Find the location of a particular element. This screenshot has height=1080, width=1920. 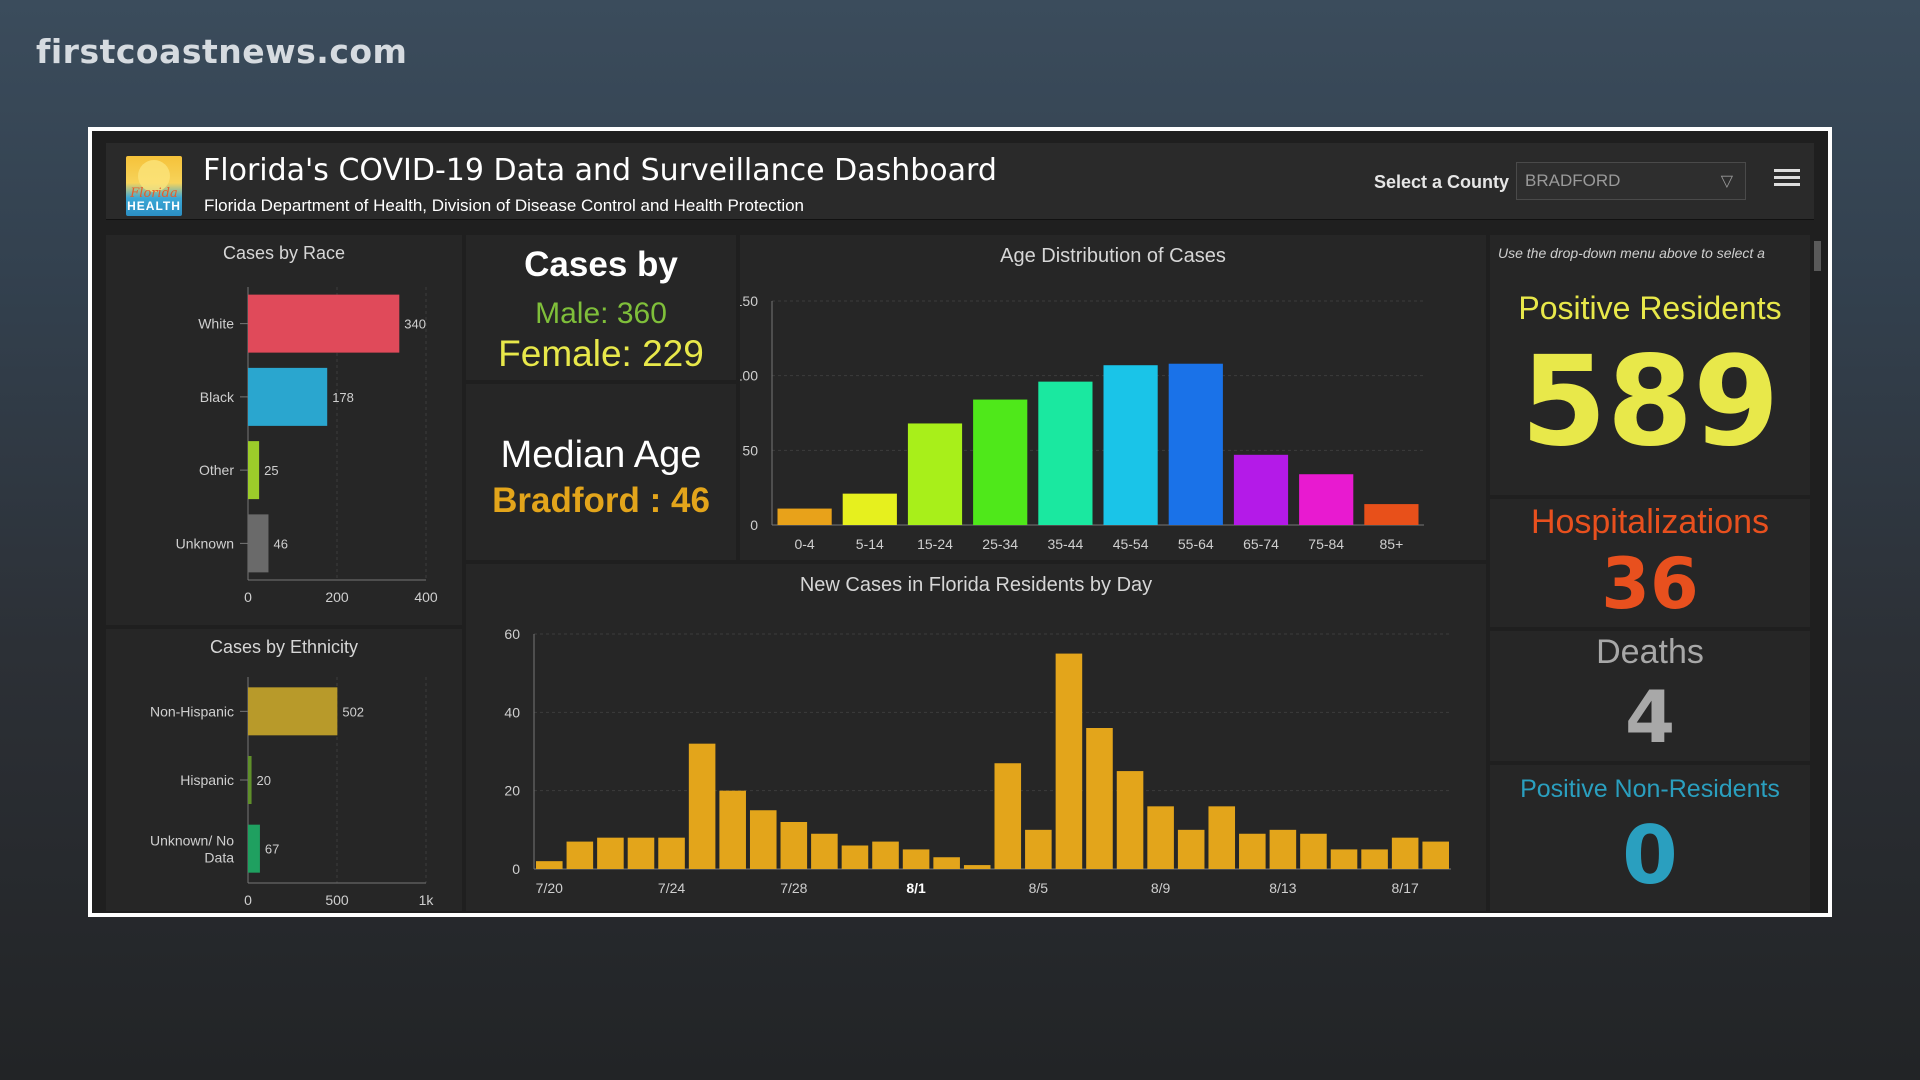

cases-by-sex-panel: Cases by Male: 360 Female: 229 is located at coordinates (601, 307).